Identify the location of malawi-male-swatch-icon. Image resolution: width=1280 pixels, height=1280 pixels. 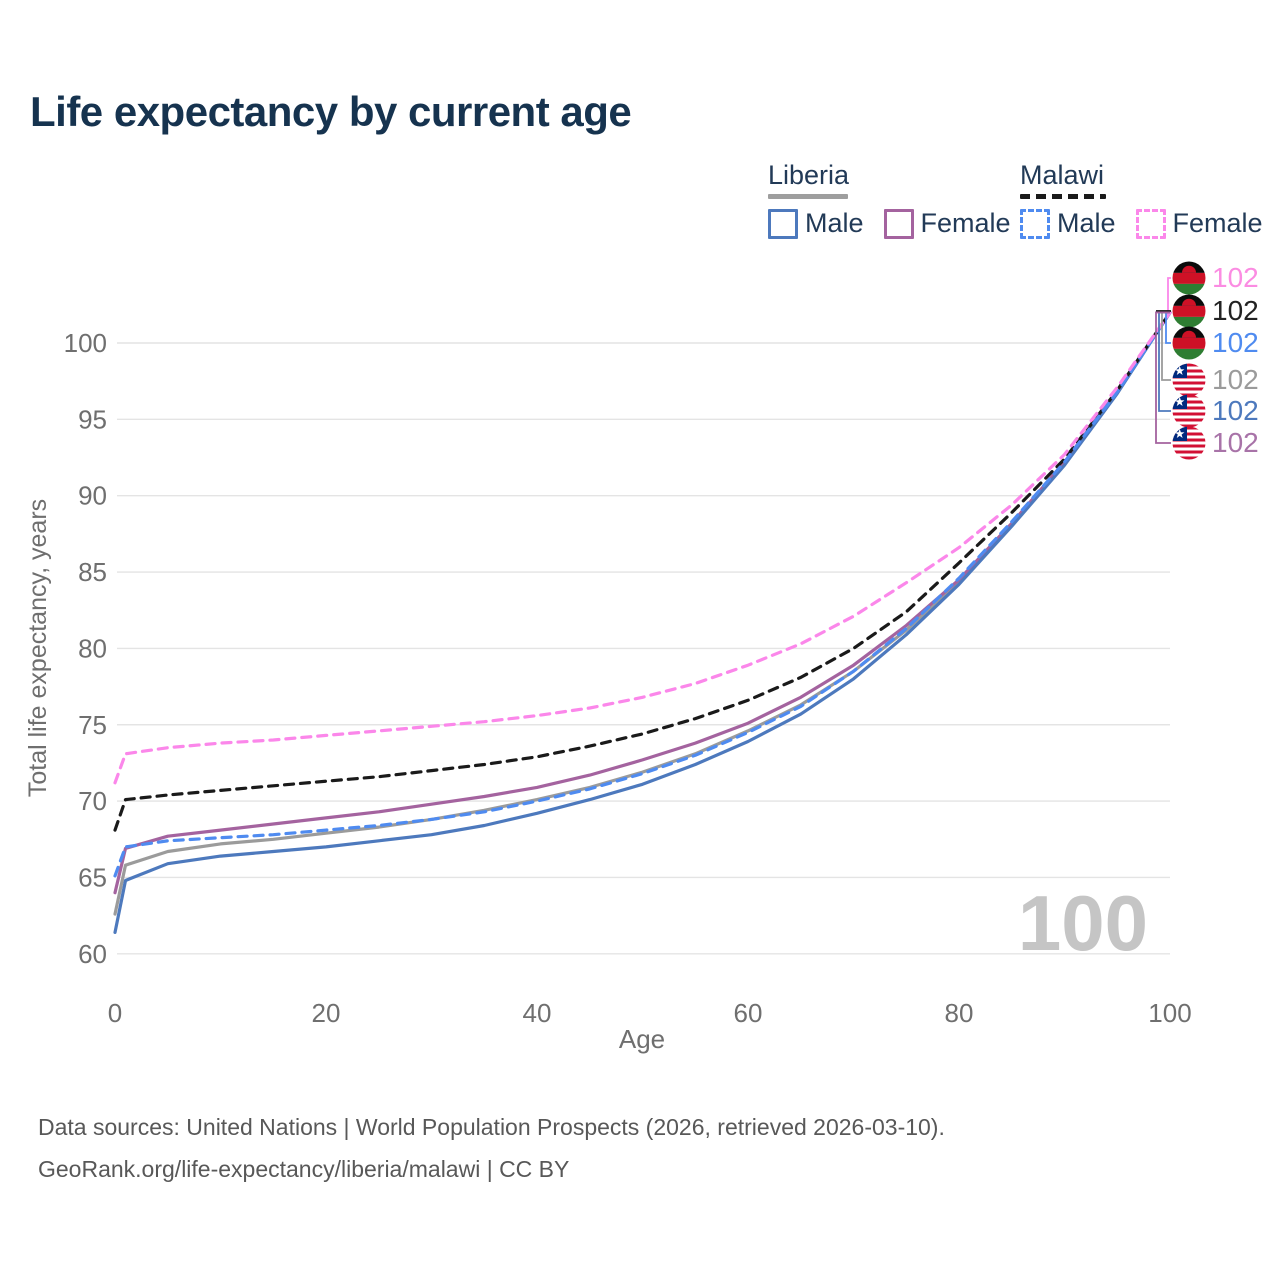
(1035, 223).